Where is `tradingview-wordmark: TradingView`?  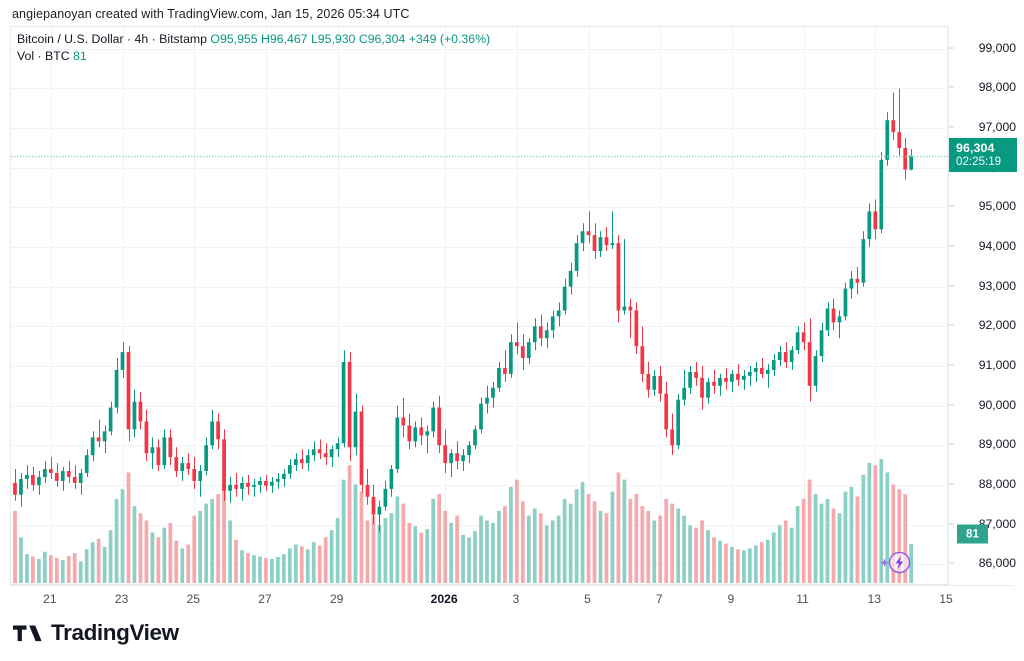
tradingview-wordmark: TradingView is located at coordinates (115, 632).